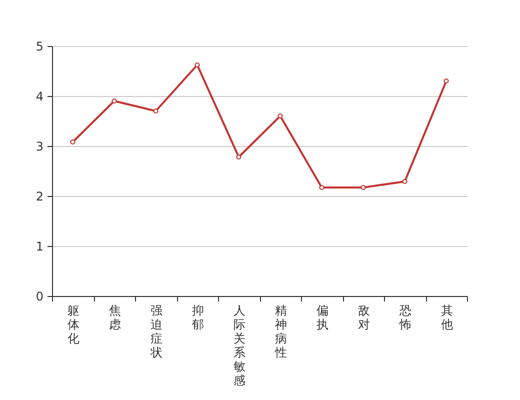 The height and width of the screenshot is (400, 520). Describe the element at coordinates (40, 247) in the screenshot. I see `y-tick-label: 1` at that location.